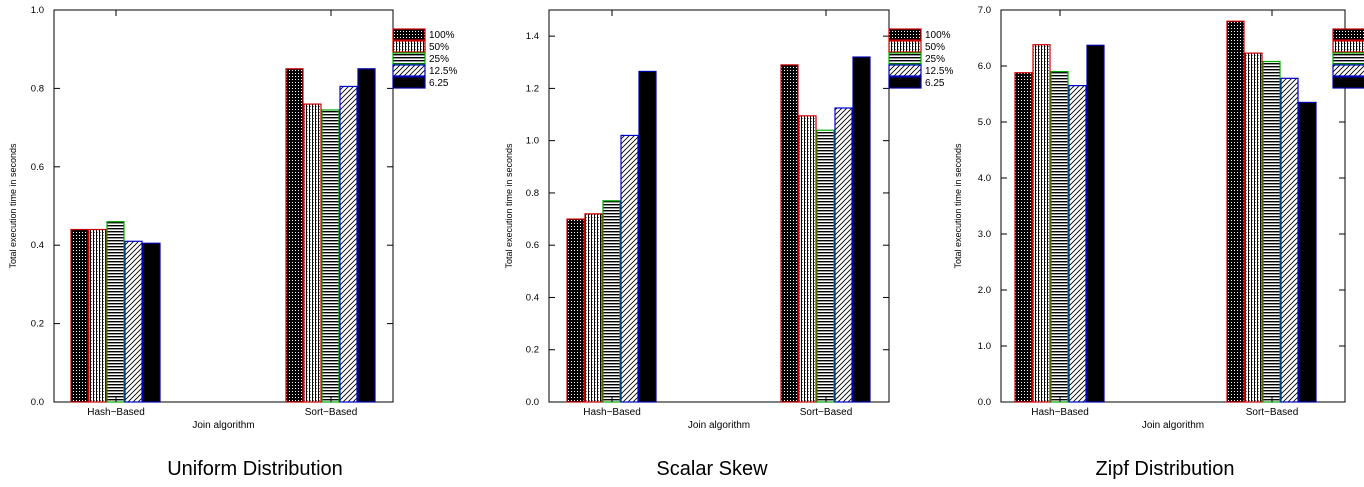 The image size is (1364, 487). What do you see at coordinates (532, 36) in the screenshot?
I see `y-tick-label: 1.4` at bounding box center [532, 36].